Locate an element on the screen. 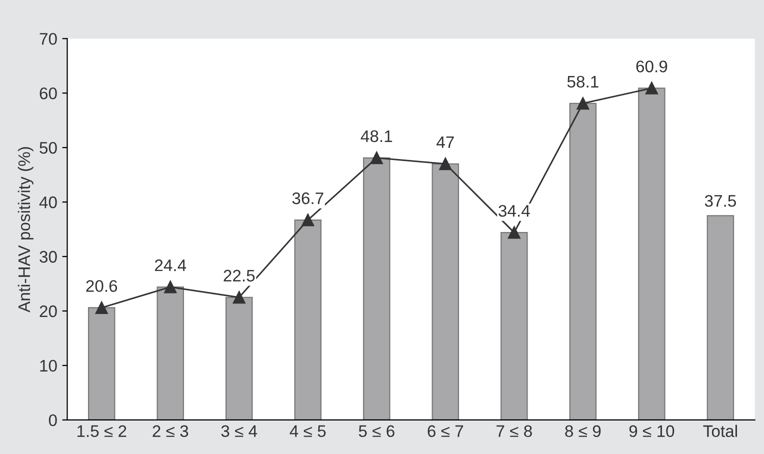 Image resolution: width=764 pixels, height=454 pixels. x-tick-label: 7 ≤ 8 is located at coordinates (514, 431).